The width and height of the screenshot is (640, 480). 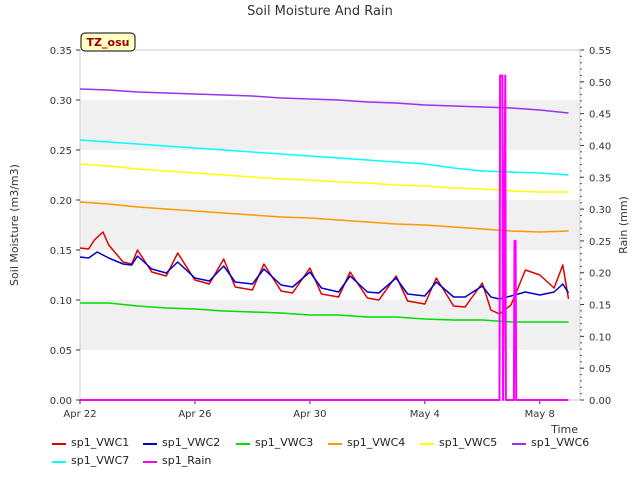 I want to click on x-tick-label: May 4, so click(x=425, y=414).